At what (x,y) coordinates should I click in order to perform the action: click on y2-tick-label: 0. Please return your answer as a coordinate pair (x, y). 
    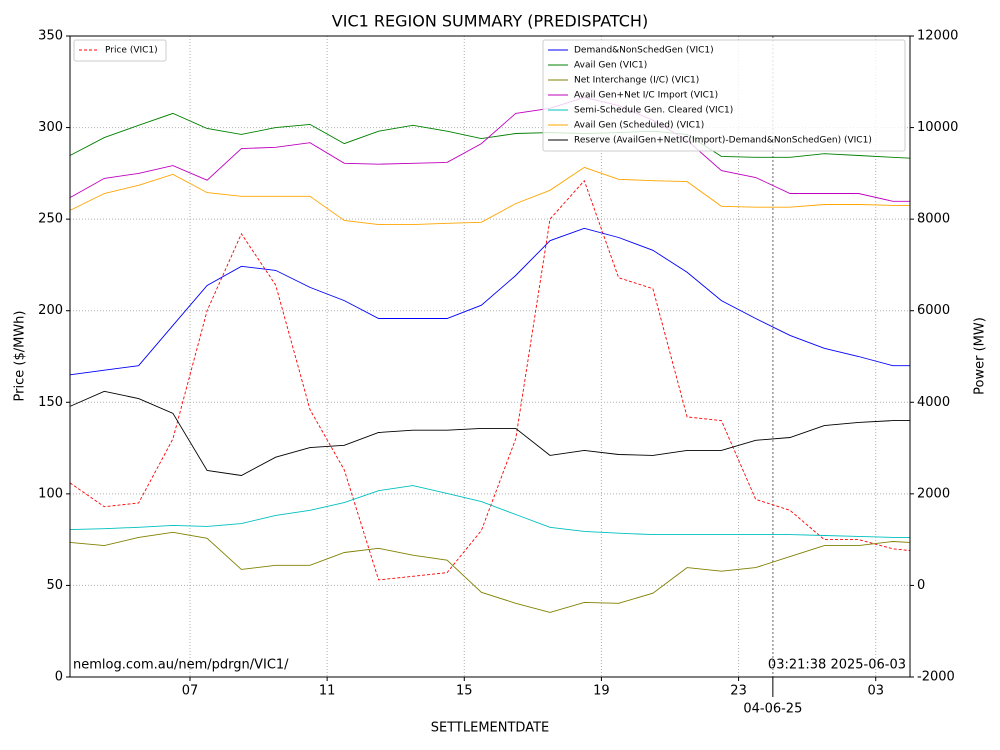
    Looking at the image, I should click on (921, 585).